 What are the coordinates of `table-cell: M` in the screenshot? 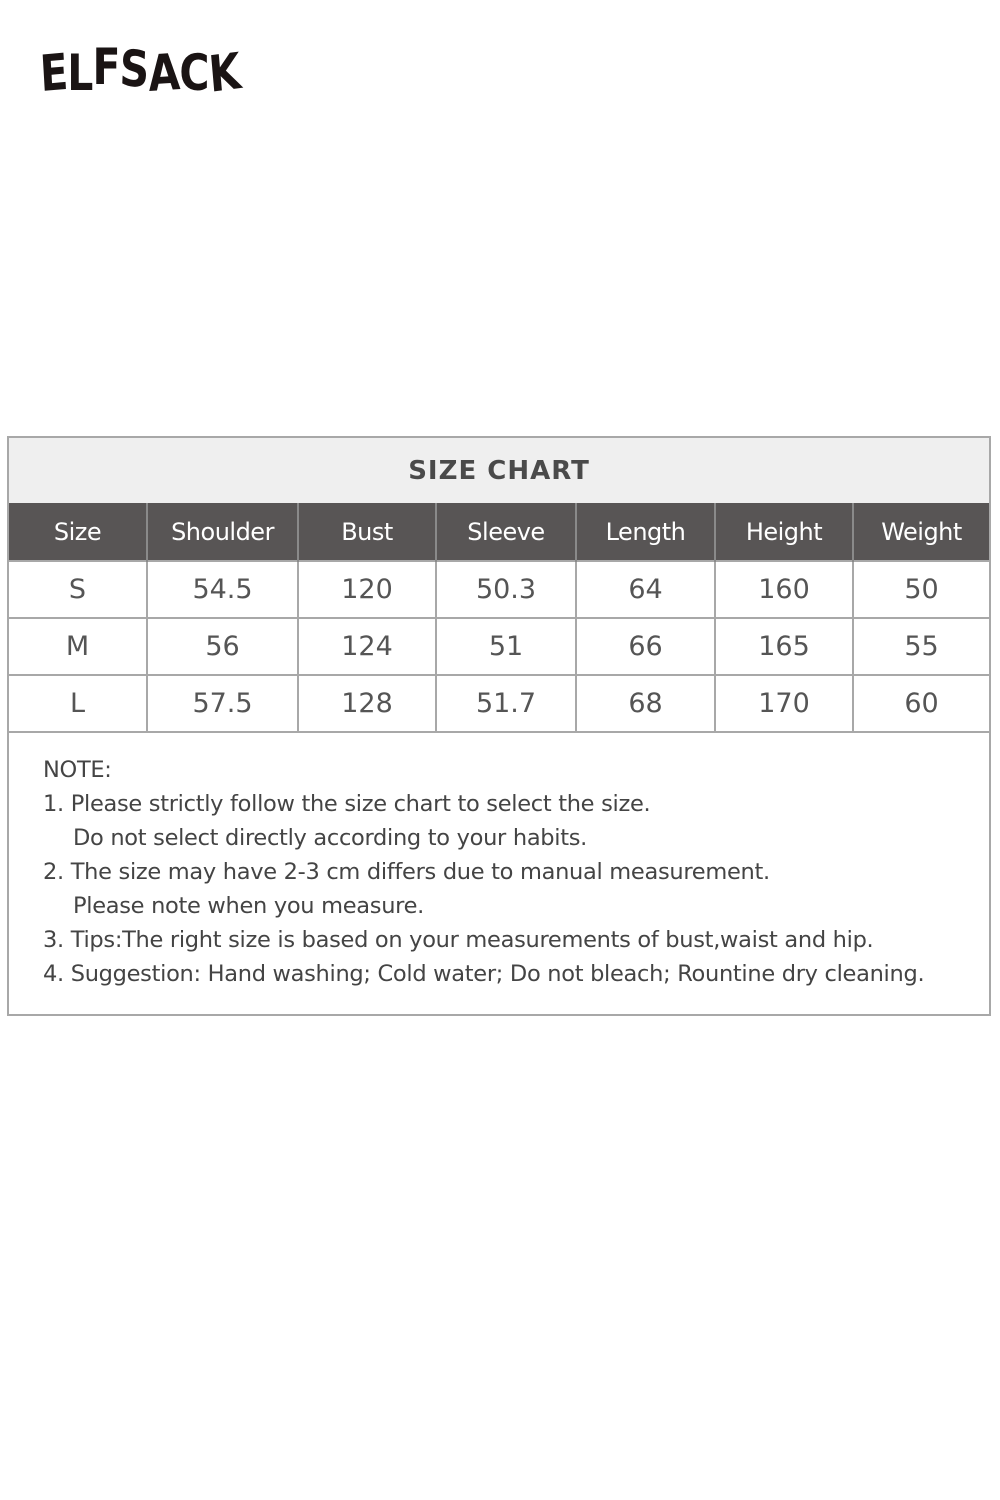 It's located at (78, 646).